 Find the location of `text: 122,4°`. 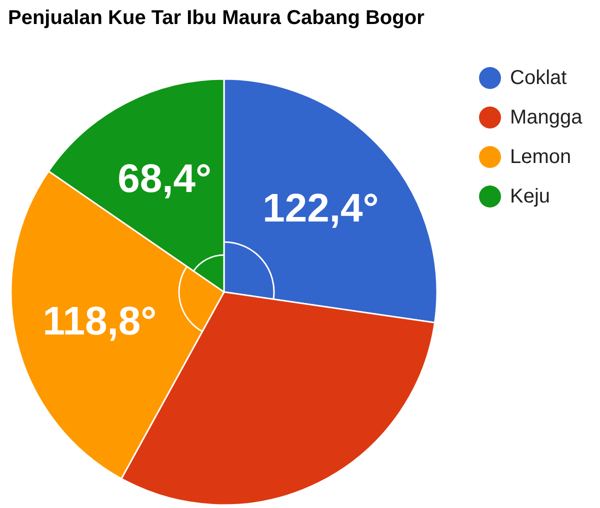

text: 122,4° is located at coordinates (320, 208).